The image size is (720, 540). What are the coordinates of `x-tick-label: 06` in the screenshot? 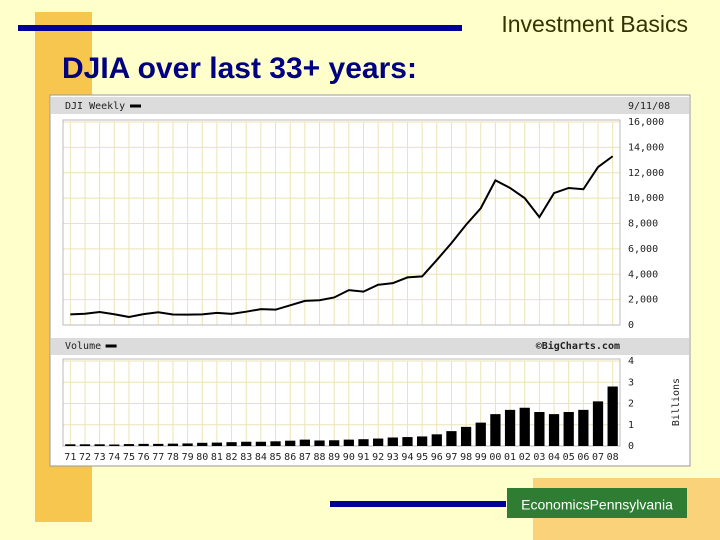 It's located at (583, 457).